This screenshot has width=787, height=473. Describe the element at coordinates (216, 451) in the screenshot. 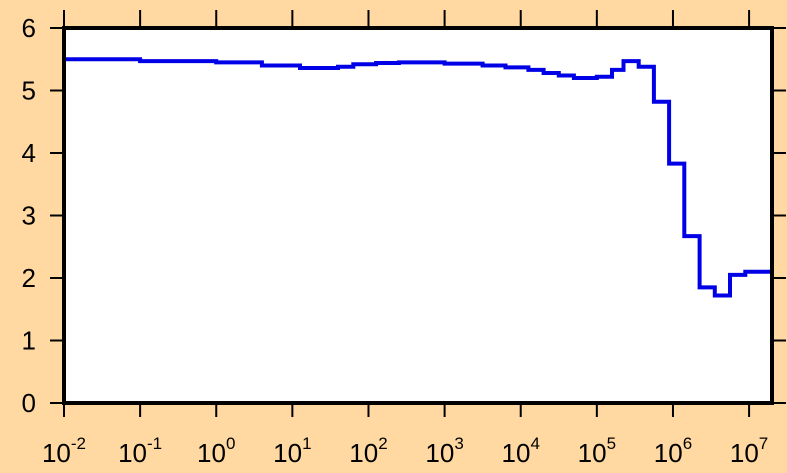

I see `x-tick-label-2: 10⁰` at that location.